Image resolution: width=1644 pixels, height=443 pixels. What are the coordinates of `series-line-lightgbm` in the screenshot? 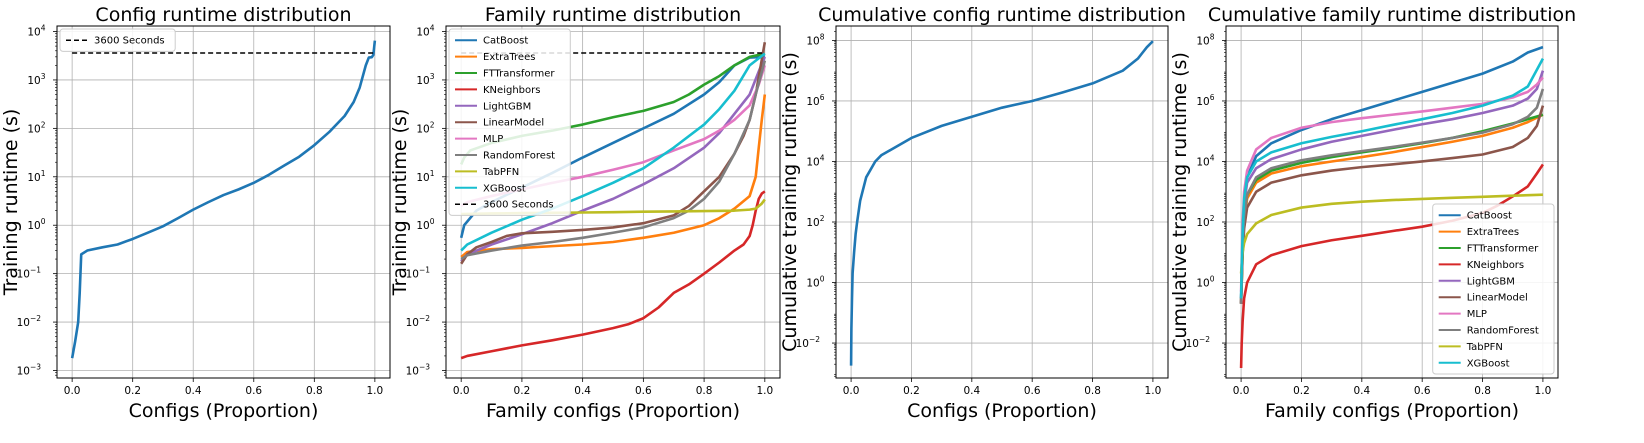 It's located at (613, 159).